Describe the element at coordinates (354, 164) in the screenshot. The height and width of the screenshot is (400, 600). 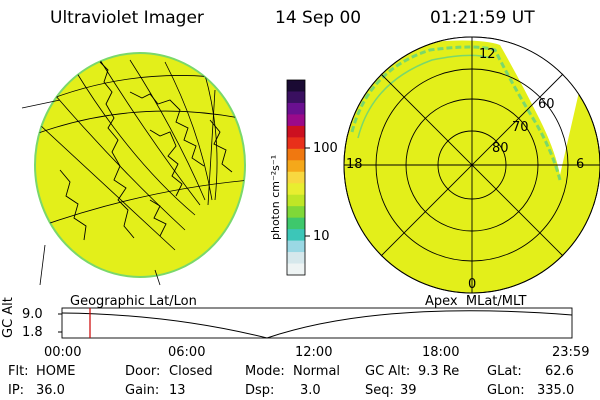
I see `mlt-label-18: 18` at that location.